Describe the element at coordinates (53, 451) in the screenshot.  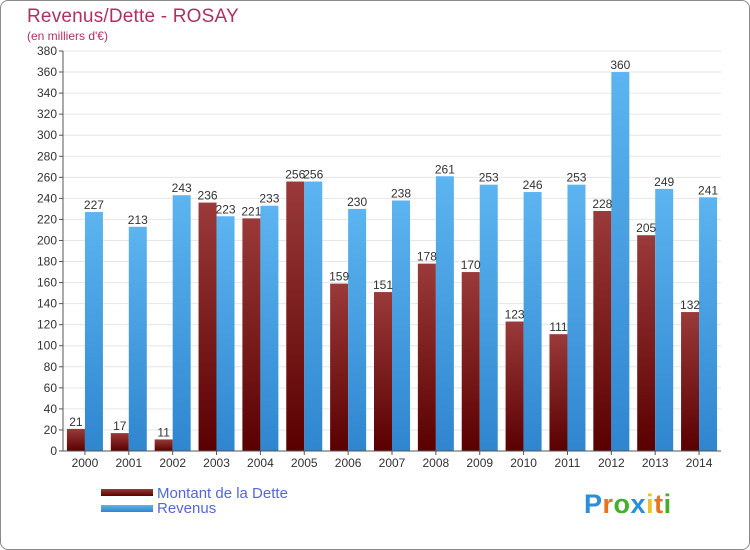
I see `y-tick-label: 0` at that location.